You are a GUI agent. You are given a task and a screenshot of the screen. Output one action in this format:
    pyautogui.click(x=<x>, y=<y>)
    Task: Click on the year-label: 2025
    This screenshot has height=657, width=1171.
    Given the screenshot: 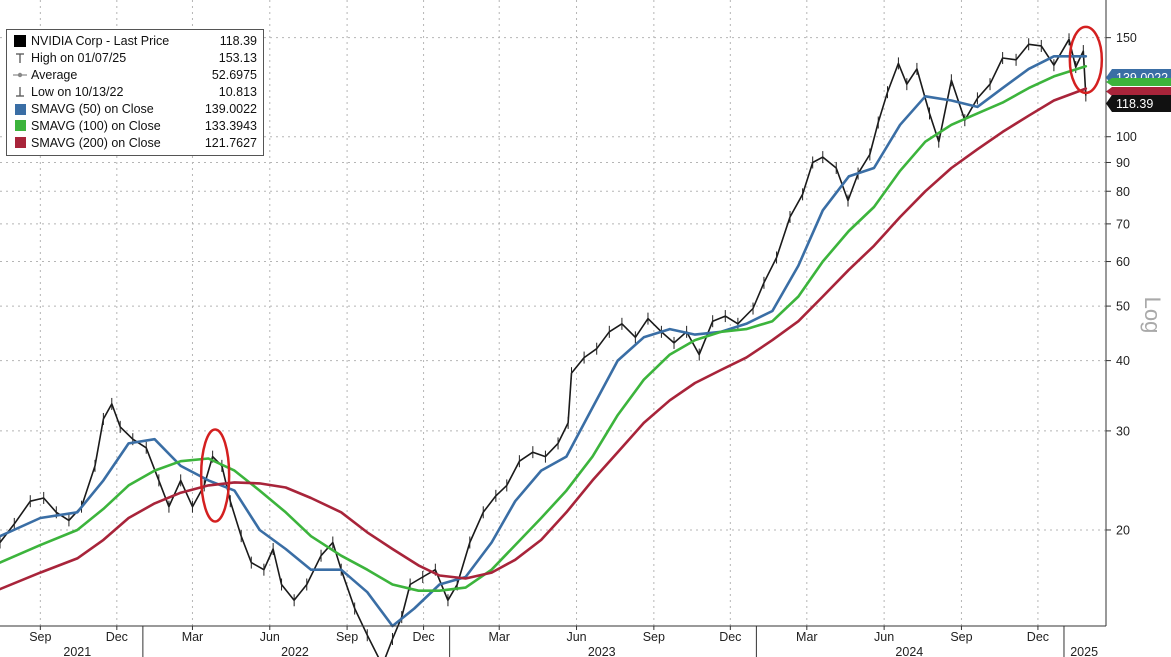 What is the action you would take?
    pyautogui.click(x=1084, y=651)
    